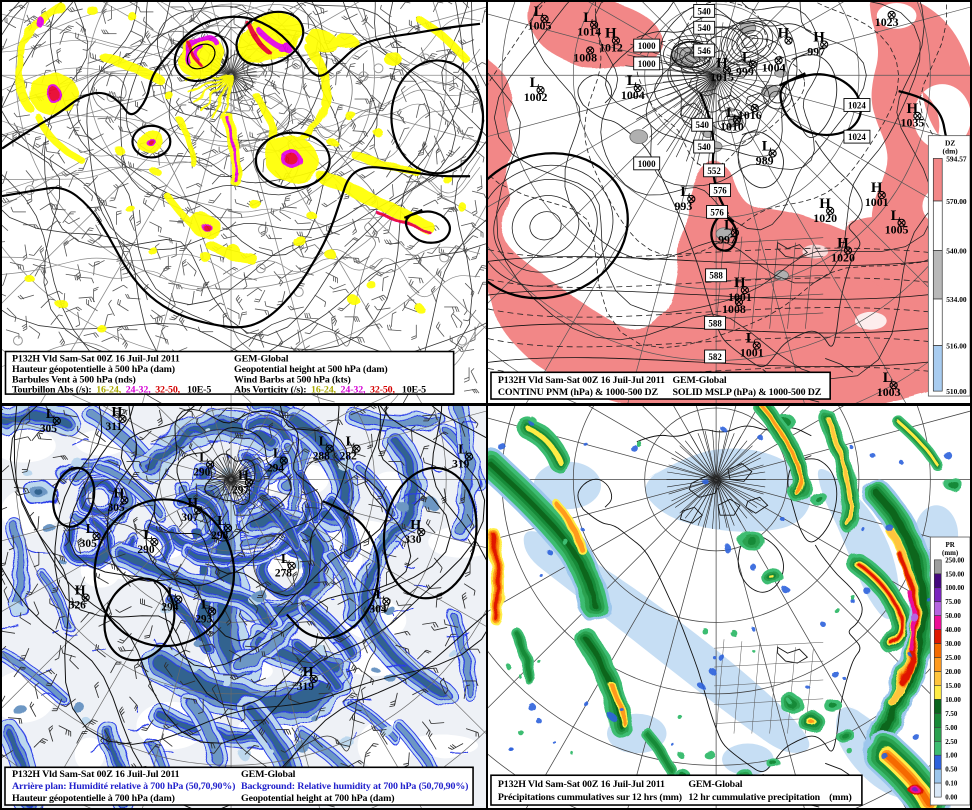  I want to click on svg-text: 326, so click(77, 606).